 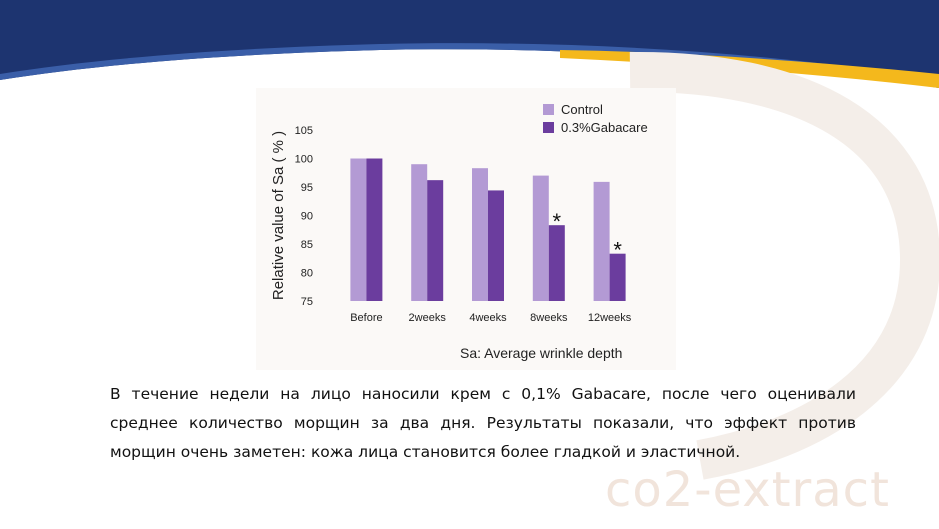 I want to click on bar-gabacare-8weeks, so click(x=556, y=263).